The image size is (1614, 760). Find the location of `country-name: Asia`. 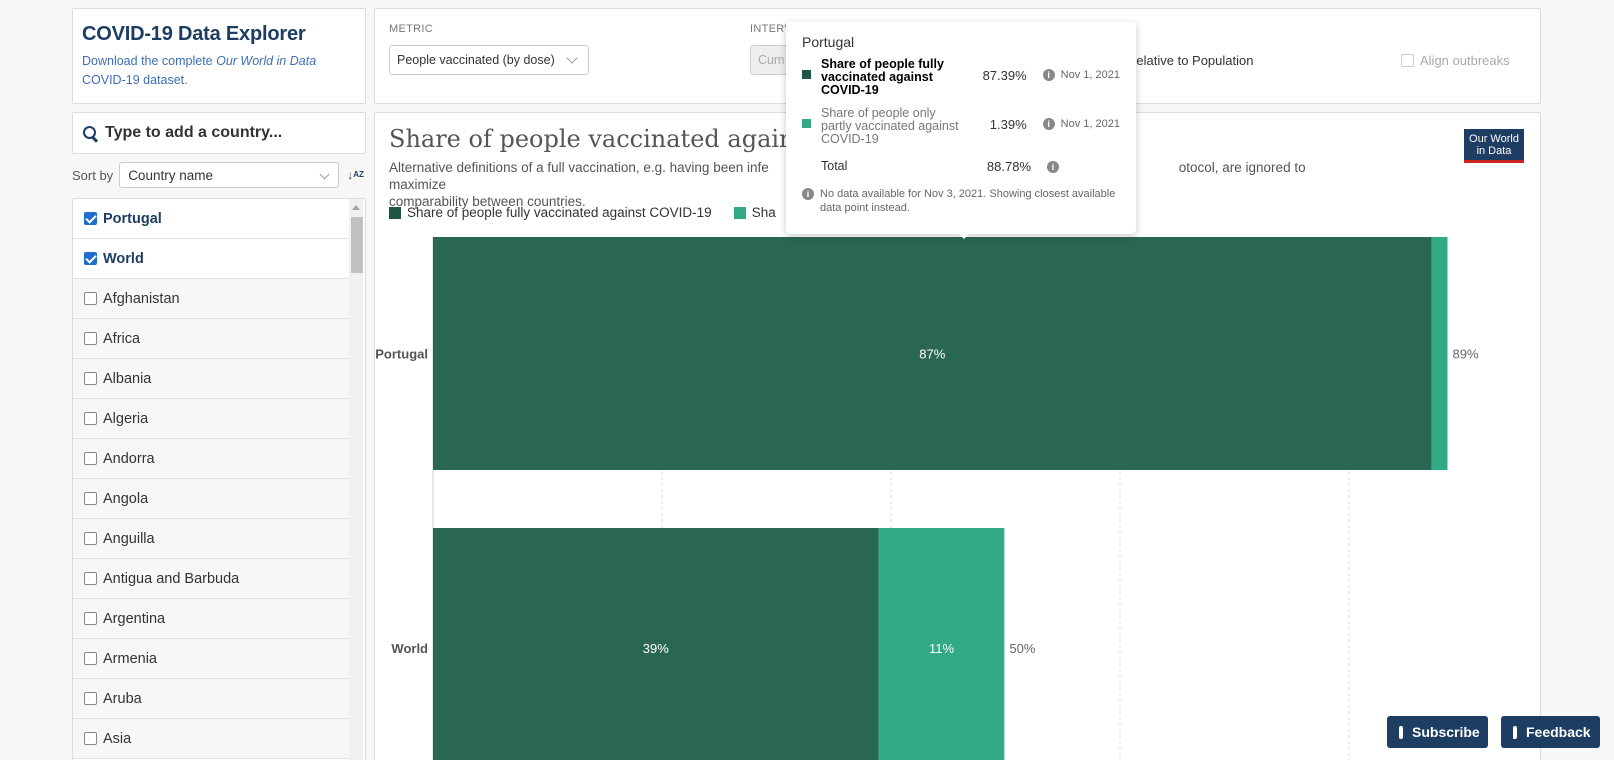

country-name: Asia is located at coordinates (117, 738).